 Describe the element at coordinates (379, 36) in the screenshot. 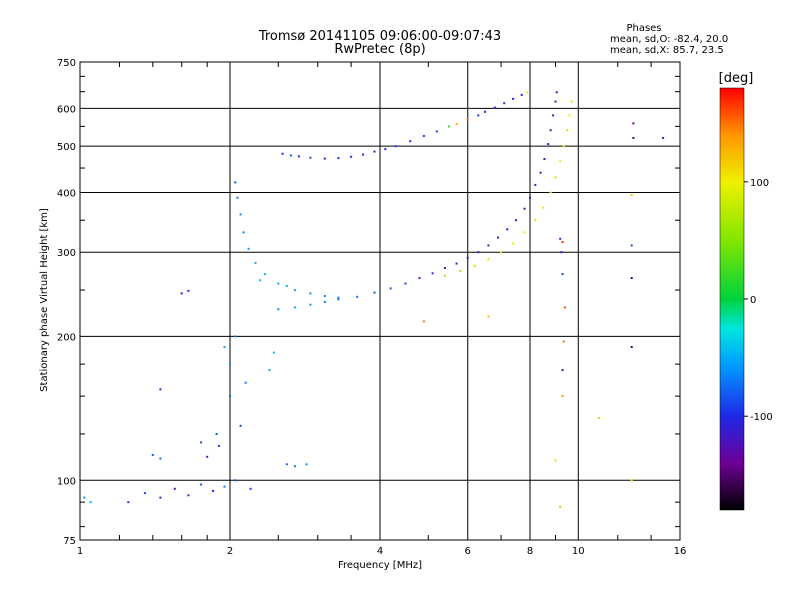

I see `chart-title: Tromsø 20141105 09:06:00-09:07:43` at that location.